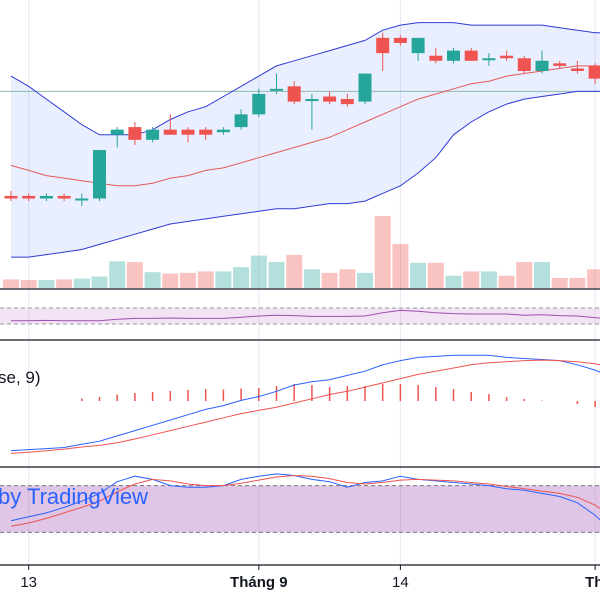  What do you see at coordinates (310, 578) in the screenshot?
I see `time-axis: 13 Tháng 9 14 Thá` at bounding box center [310, 578].